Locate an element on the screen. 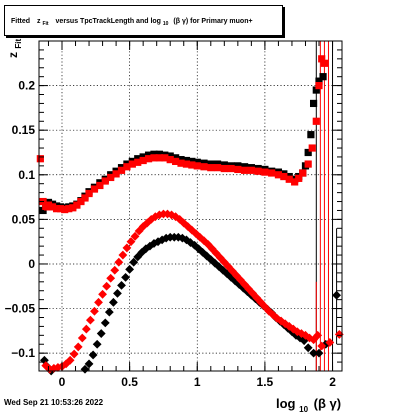 Image resolution: width=400 pixels, height=414 pixels. title-expr: (β γ) for Primary muon+ is located at coordinates (212, 21).